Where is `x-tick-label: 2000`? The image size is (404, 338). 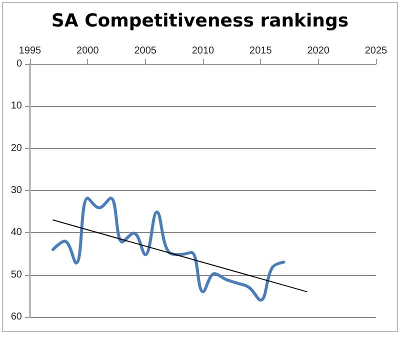 x-tick-label: 2000 is located at coordinates (88, 51).